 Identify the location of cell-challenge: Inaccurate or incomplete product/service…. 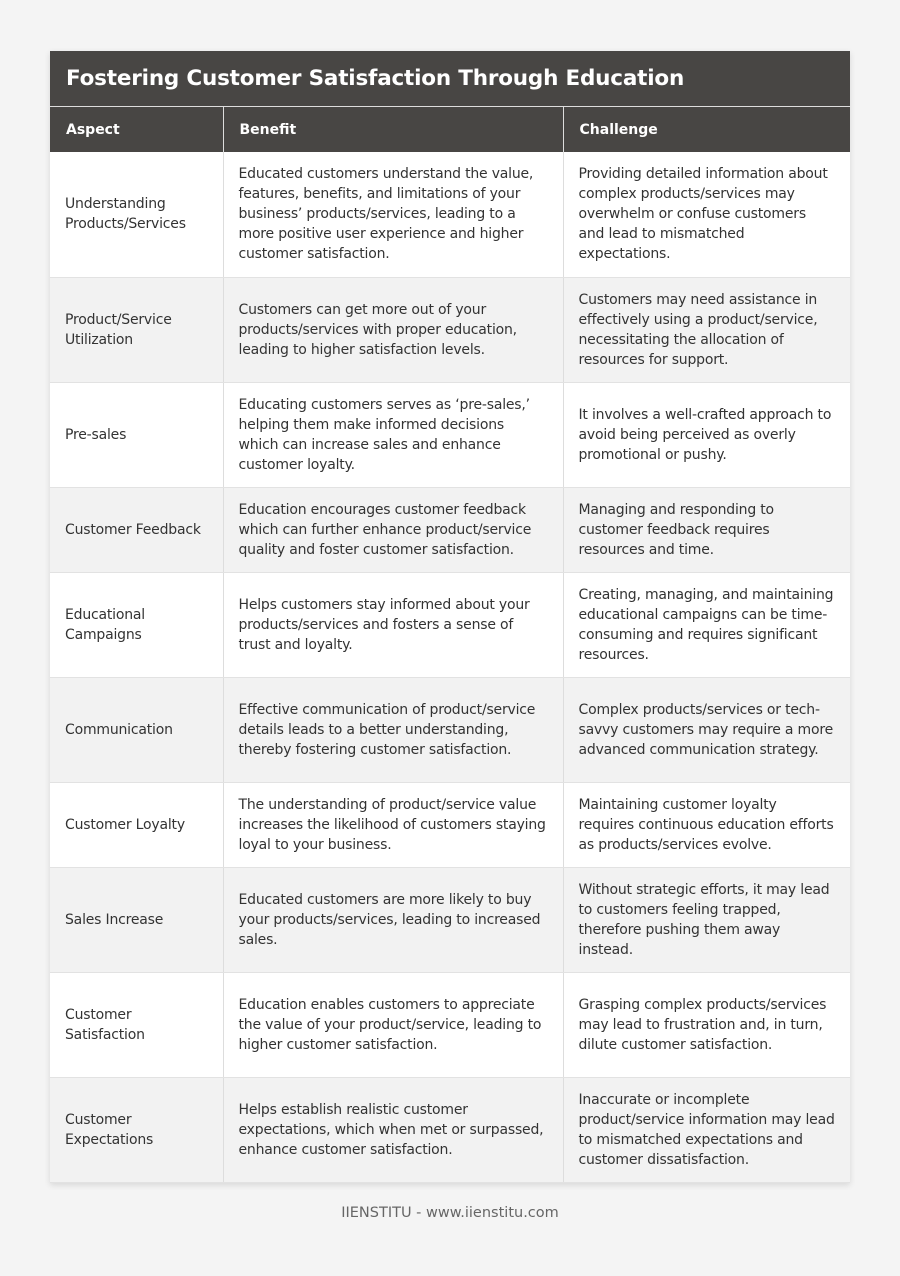
(706, 1130).